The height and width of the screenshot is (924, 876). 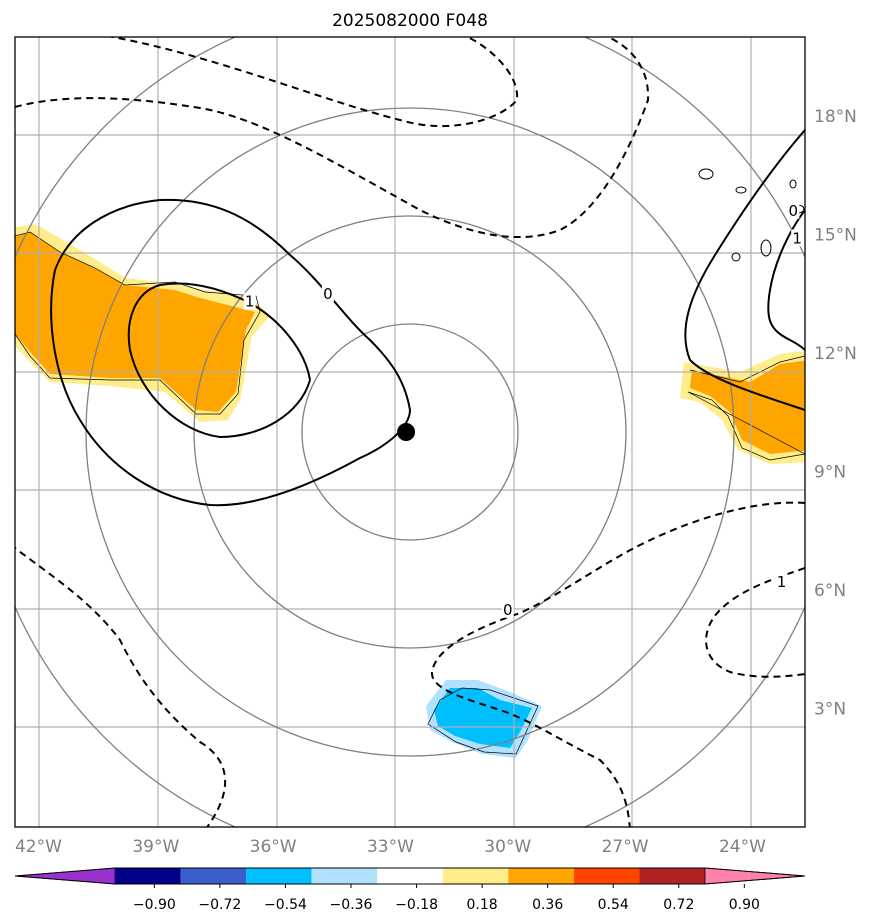 I want to click on lon-tick-label: 27°W, so click(x=625, y=847).